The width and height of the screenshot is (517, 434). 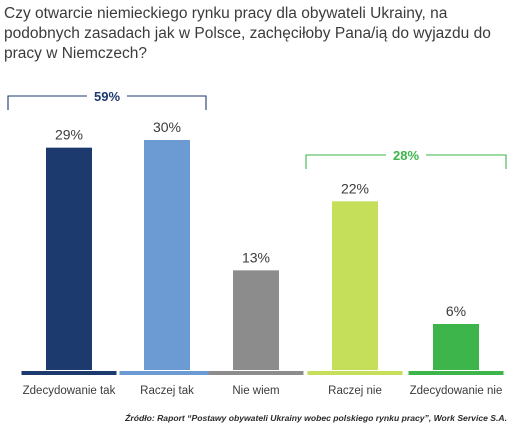 What do you see at coordinates (107, 96) in the screenshot?
I see `bracket-zdecydowanie-tak-raczej-tak-label: 59%` at bounding box center [107, 96].